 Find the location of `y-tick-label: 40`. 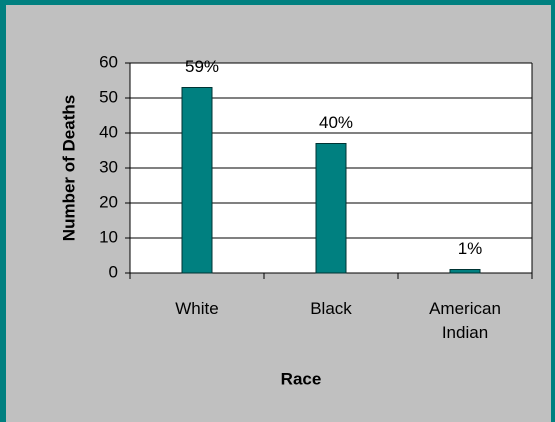

y-tick-label: 40 is located at coordinates (108, 131).